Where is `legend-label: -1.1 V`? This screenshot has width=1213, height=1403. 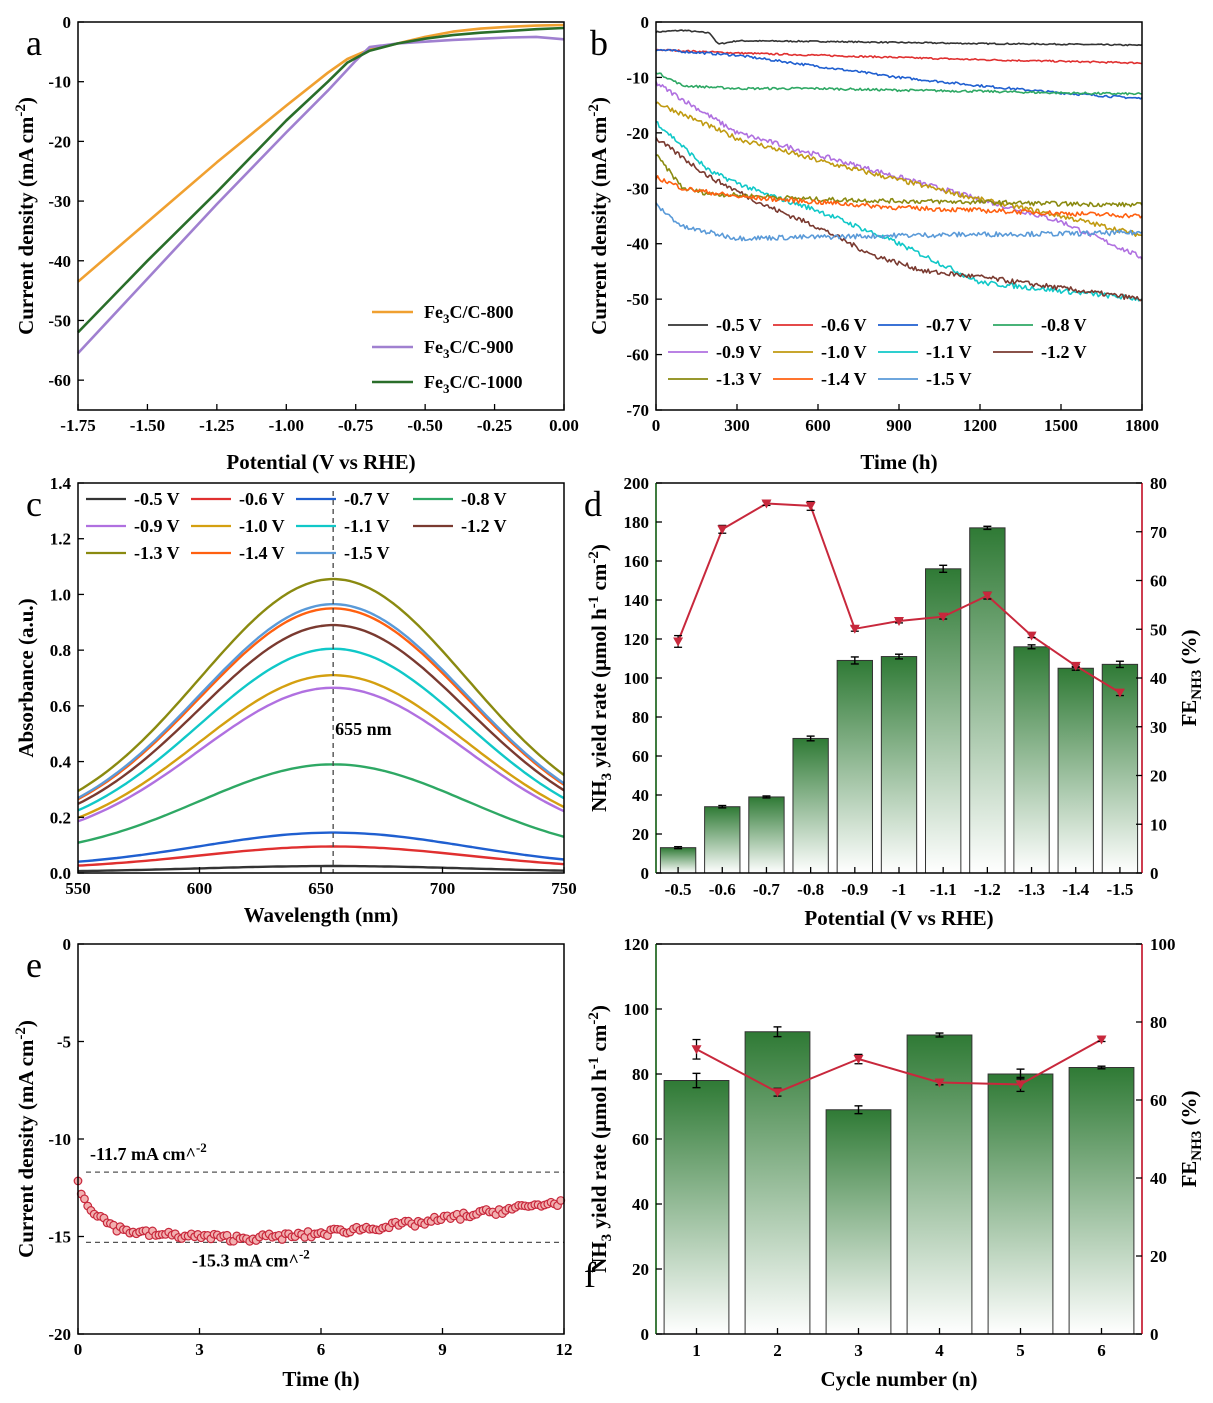
legend-label: -1.1 V is located at coordinates (949, 352).